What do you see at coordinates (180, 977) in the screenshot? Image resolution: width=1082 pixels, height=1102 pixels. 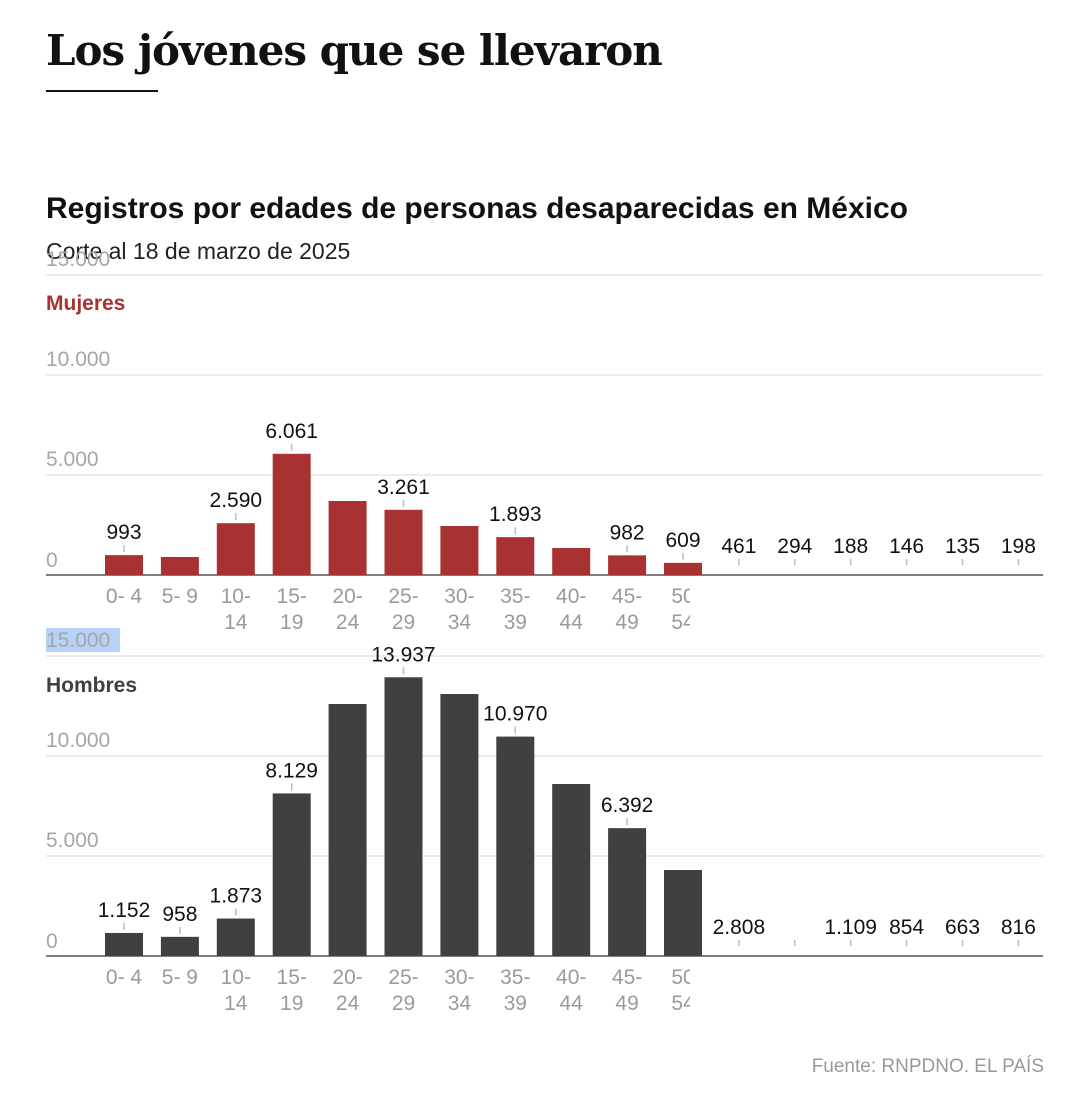 I see `x-tick-label-hombres: 5- 9` at bounding box center [180, 977].